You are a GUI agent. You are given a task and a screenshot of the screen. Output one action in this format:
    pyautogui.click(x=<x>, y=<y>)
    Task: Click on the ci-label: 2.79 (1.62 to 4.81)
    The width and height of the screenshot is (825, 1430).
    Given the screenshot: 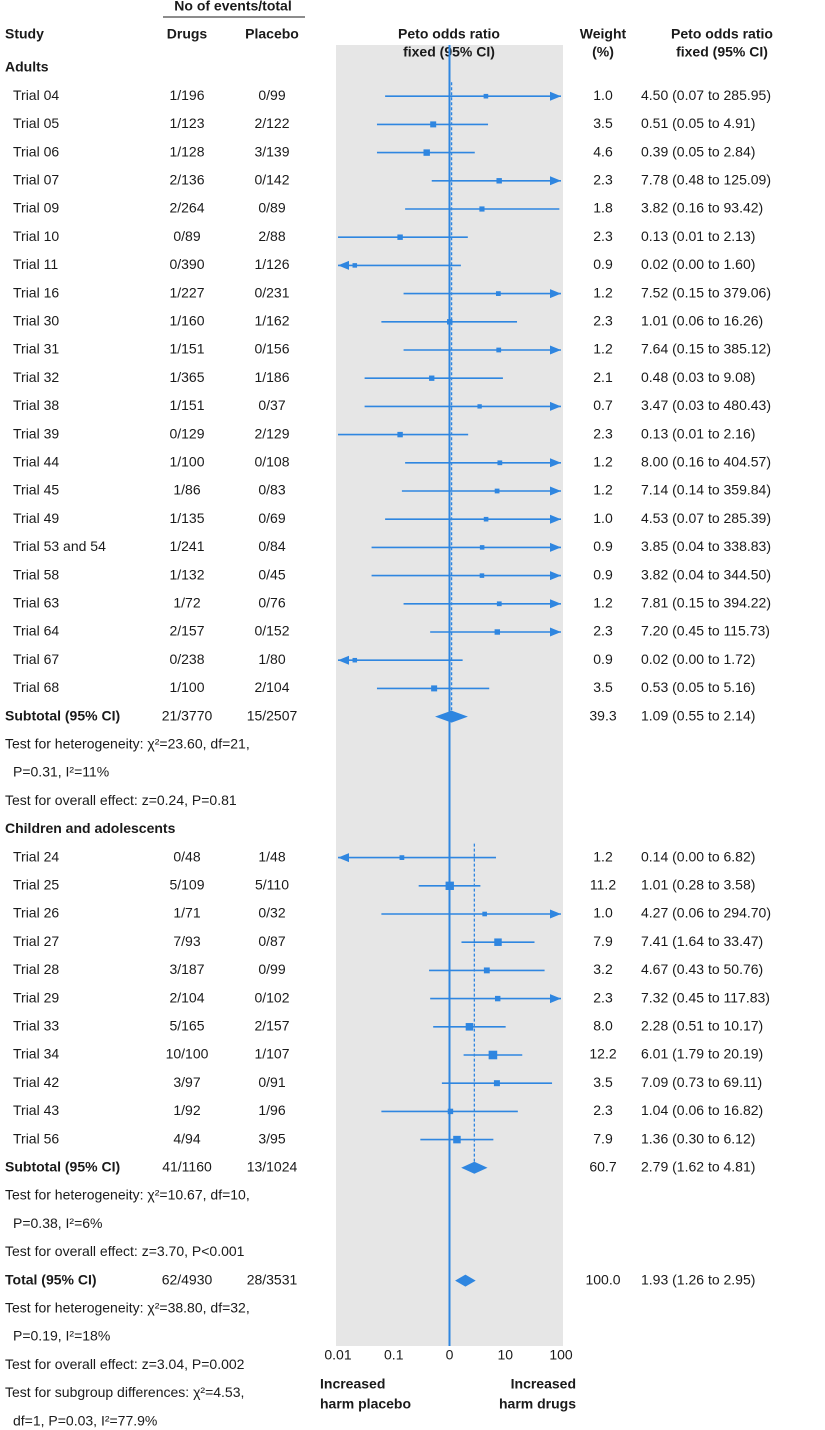 What is the action you would take?
    pyautogui.click(x=698, y=1167)
    